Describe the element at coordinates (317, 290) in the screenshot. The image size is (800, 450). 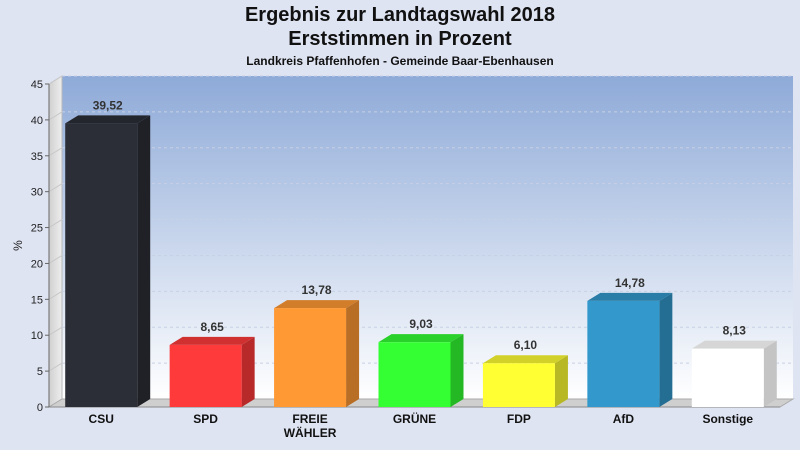
I see `bar-value-label: 13,78` at that location.